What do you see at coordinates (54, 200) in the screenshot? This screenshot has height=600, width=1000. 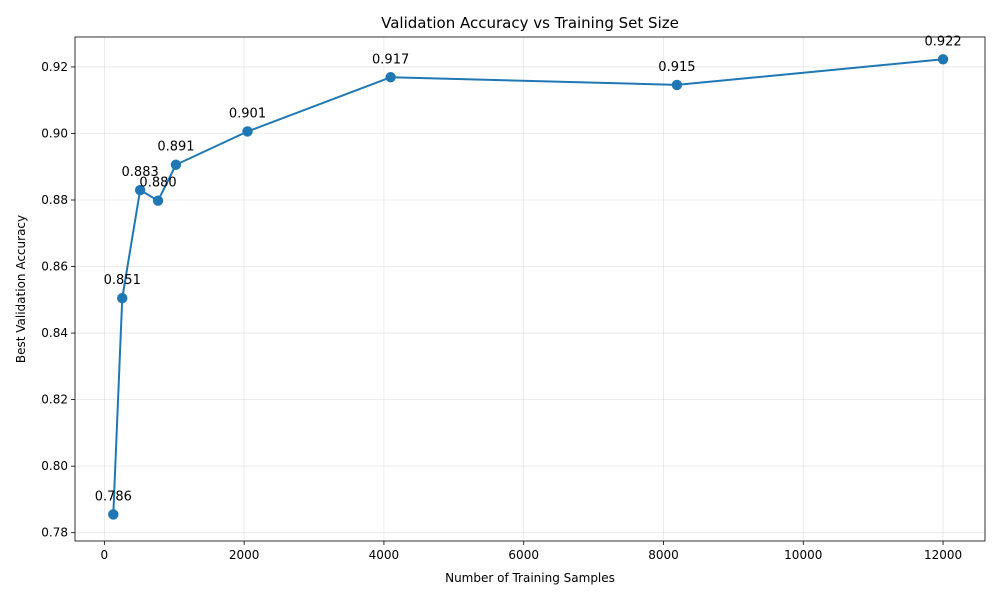 I see `y-tick-label: 0.88` at bounding box center [54, 200].